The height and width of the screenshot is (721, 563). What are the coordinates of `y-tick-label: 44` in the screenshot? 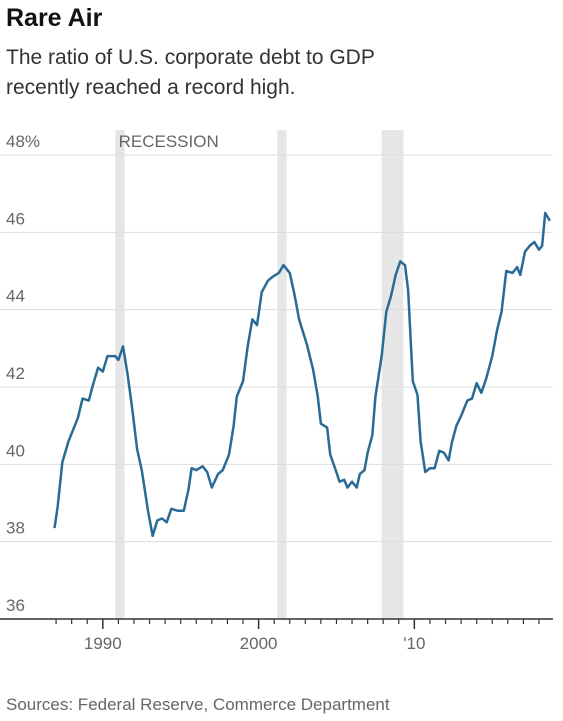 It's located at (15, 296).